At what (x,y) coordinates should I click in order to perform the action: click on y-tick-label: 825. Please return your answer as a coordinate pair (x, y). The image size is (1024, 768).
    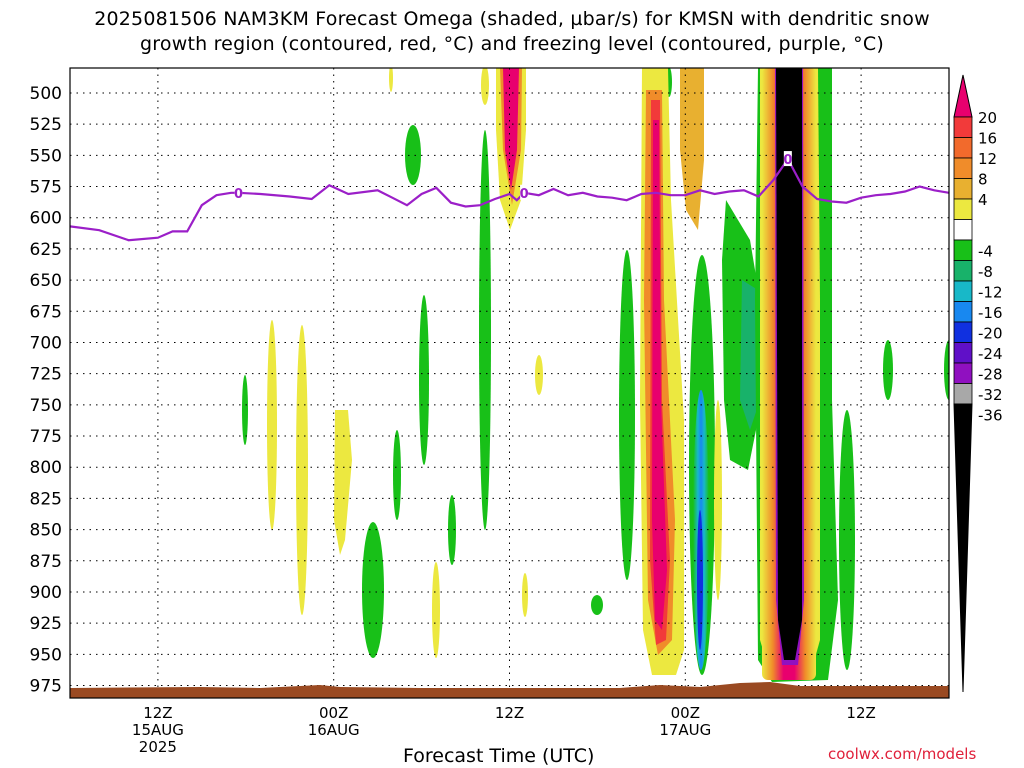
    Looking at the image, I should click on (46, 499).